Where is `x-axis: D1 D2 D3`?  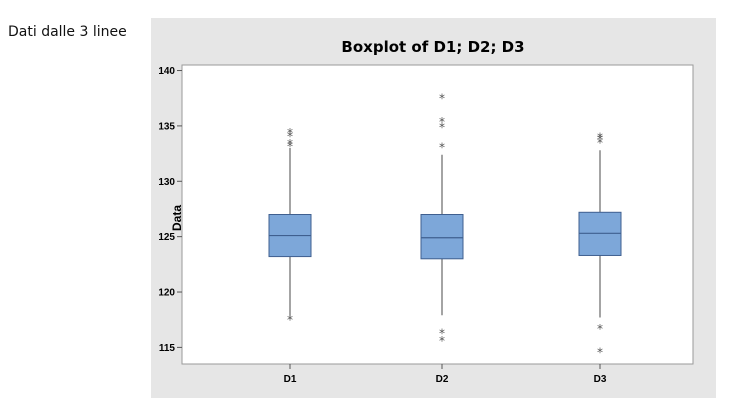 x-axis: D1 D2 D3 is located at coordinates (445, 374).